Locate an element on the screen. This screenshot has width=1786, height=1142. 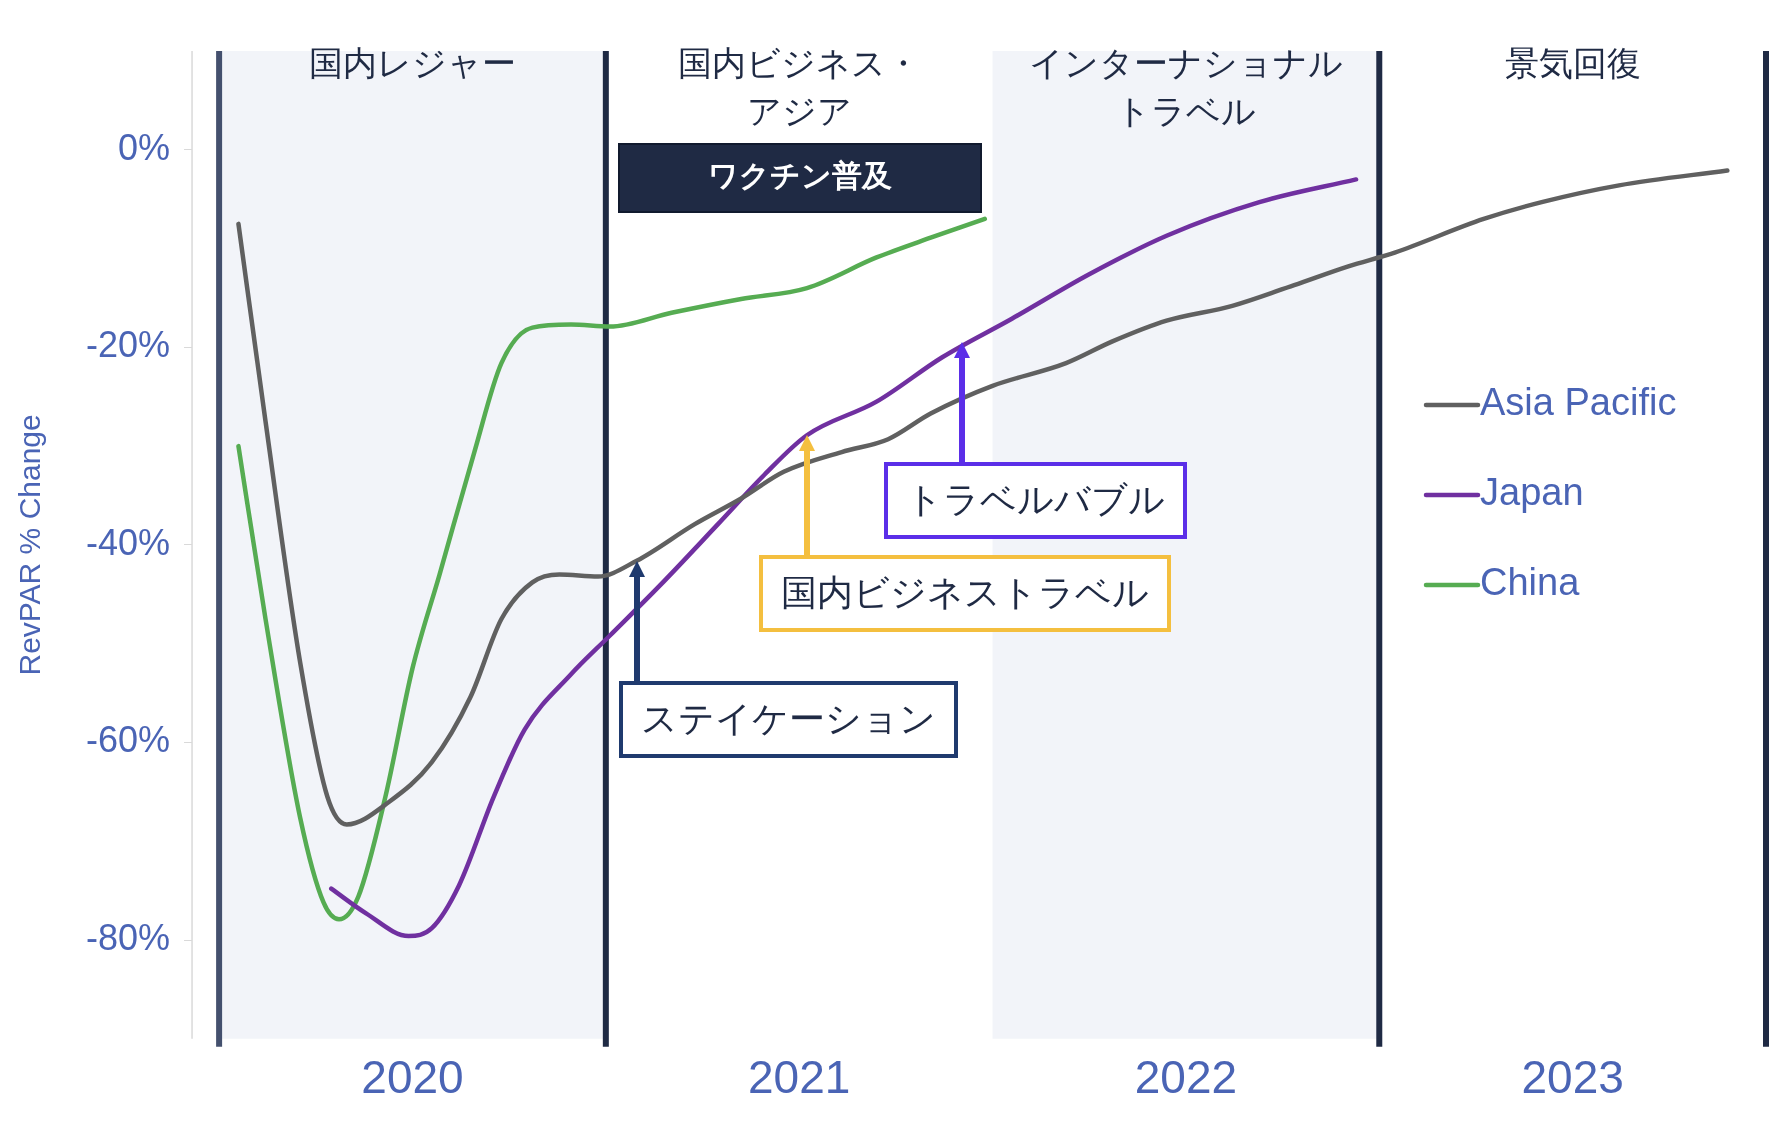
annotation: トラベルバブル is located at coordinates (1035, 501).